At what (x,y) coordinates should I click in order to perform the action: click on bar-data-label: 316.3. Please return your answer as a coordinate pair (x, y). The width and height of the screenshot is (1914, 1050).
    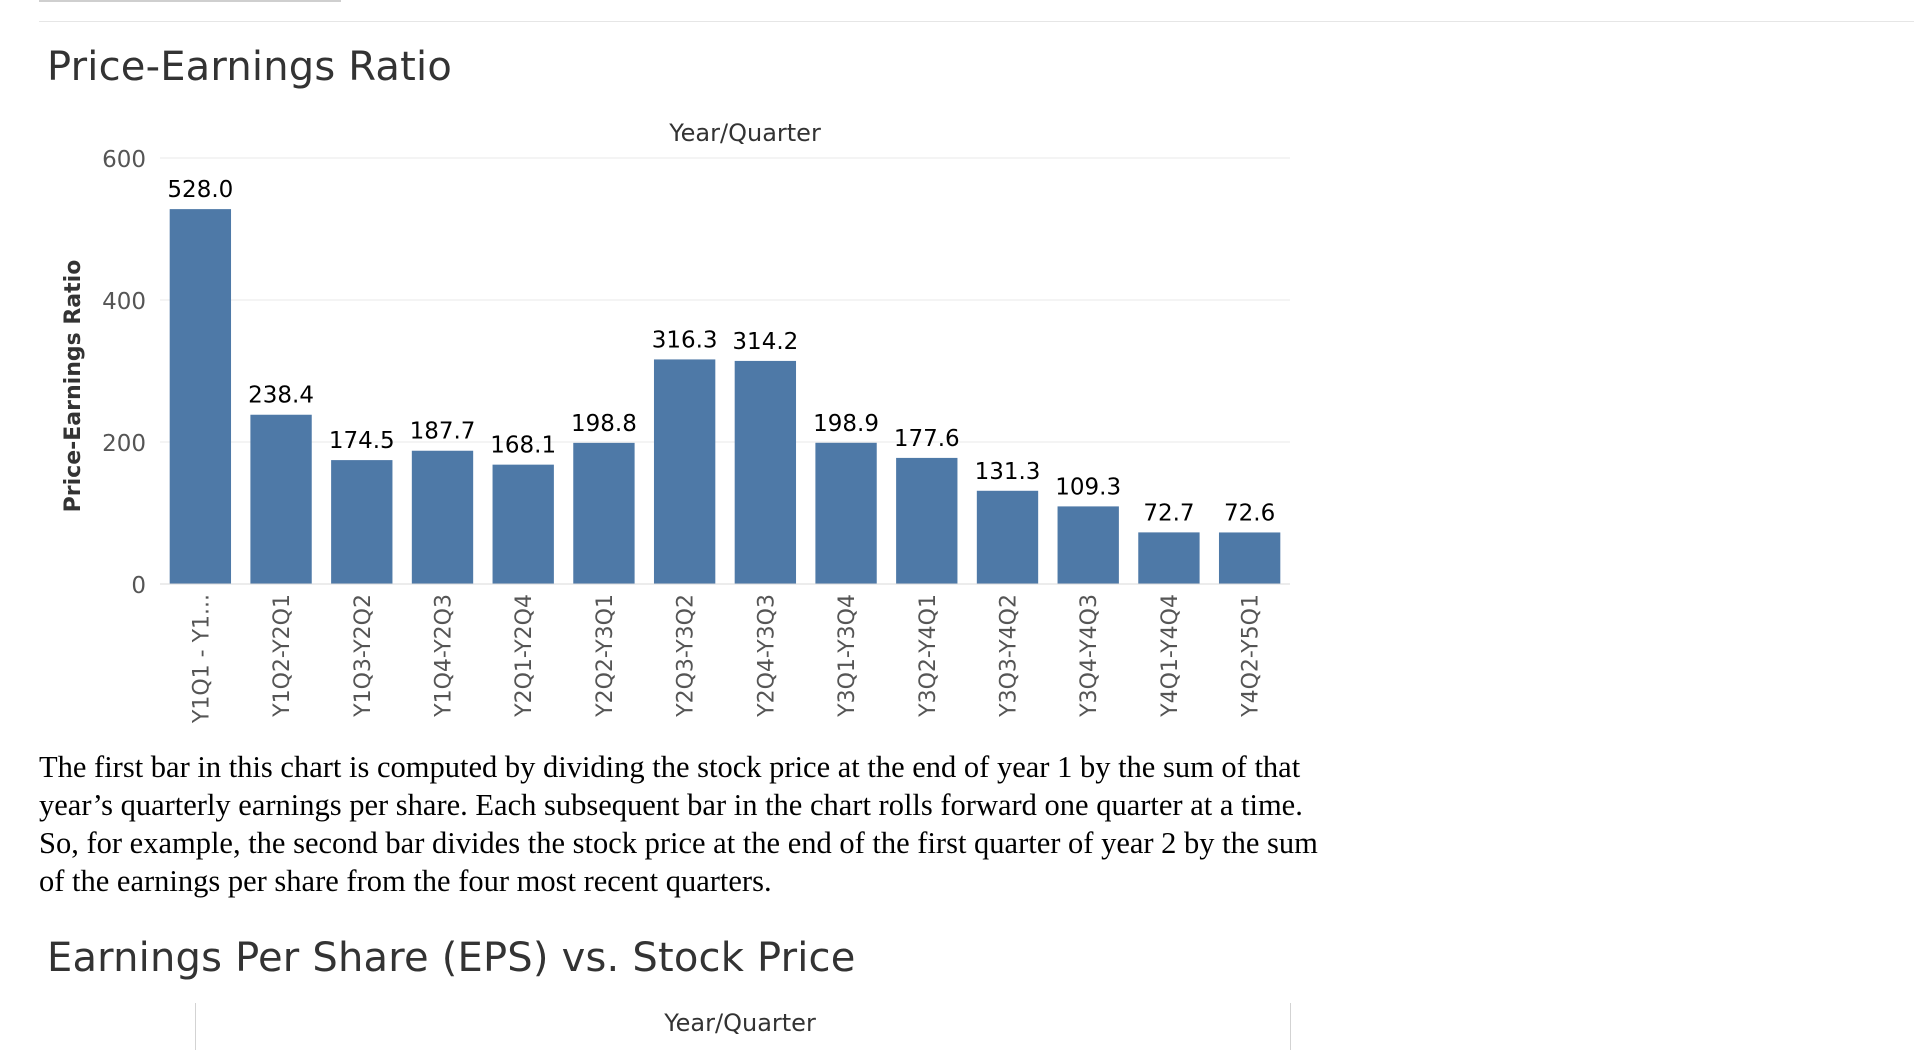
    Looking at the image, I should click on (685, 340).